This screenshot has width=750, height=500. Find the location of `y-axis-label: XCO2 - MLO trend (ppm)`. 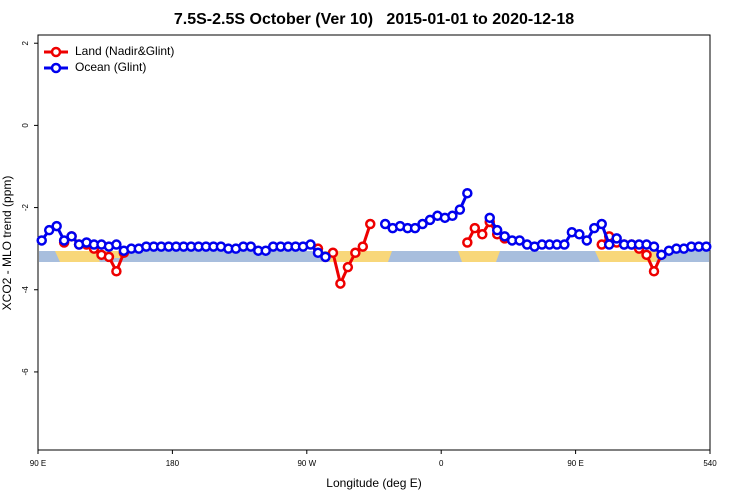

y-axis-label: XCO2 - MLO trend (ppm) is located at coordinates (7, 243).